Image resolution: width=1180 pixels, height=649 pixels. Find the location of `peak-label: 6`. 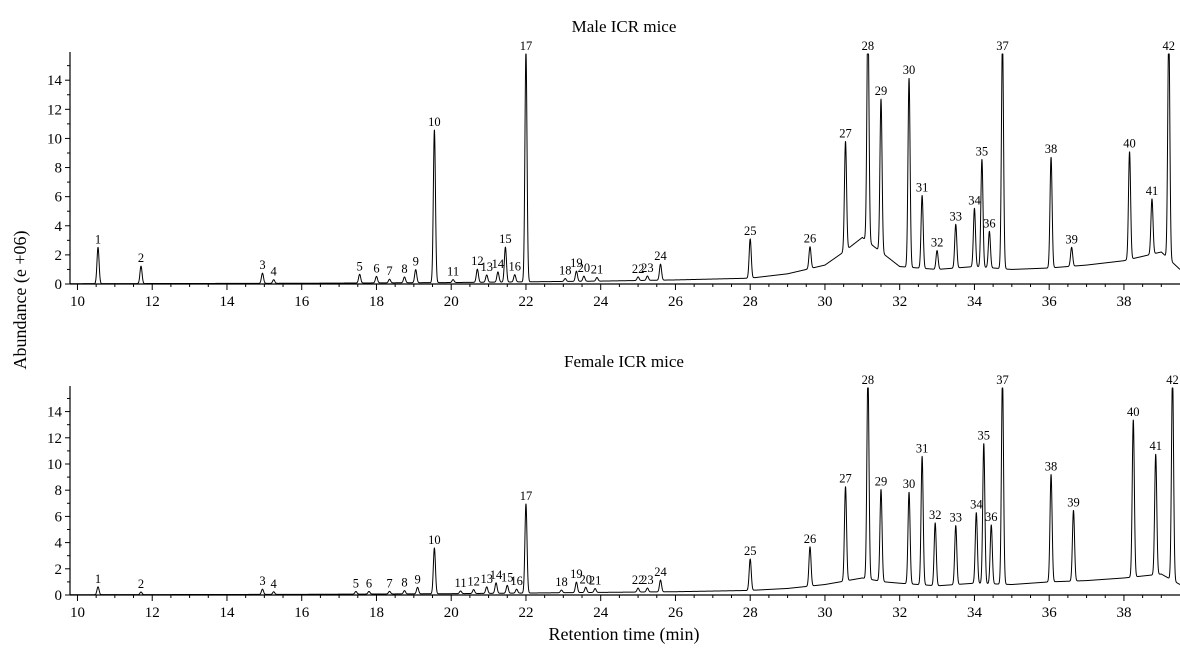

peak-label: 6 is located at coordinates (376, 268).